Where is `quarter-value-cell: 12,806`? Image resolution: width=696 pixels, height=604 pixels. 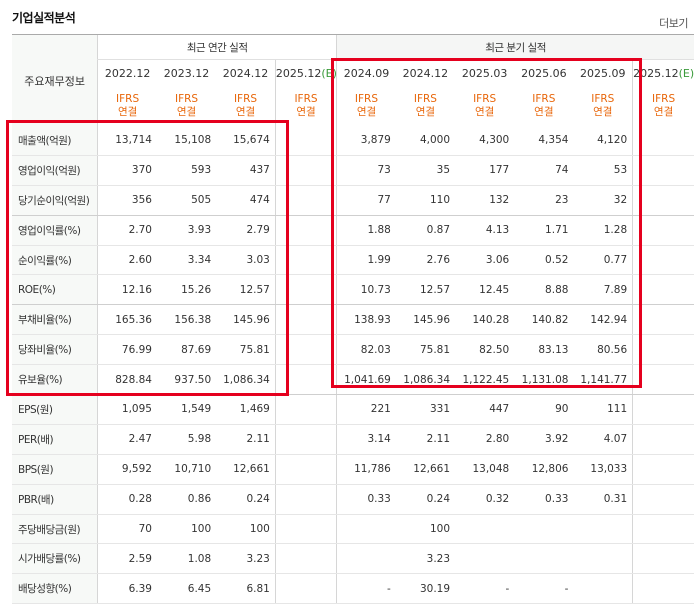 quarter-value-cell: 12,806 is located at coordinates (544, 469).